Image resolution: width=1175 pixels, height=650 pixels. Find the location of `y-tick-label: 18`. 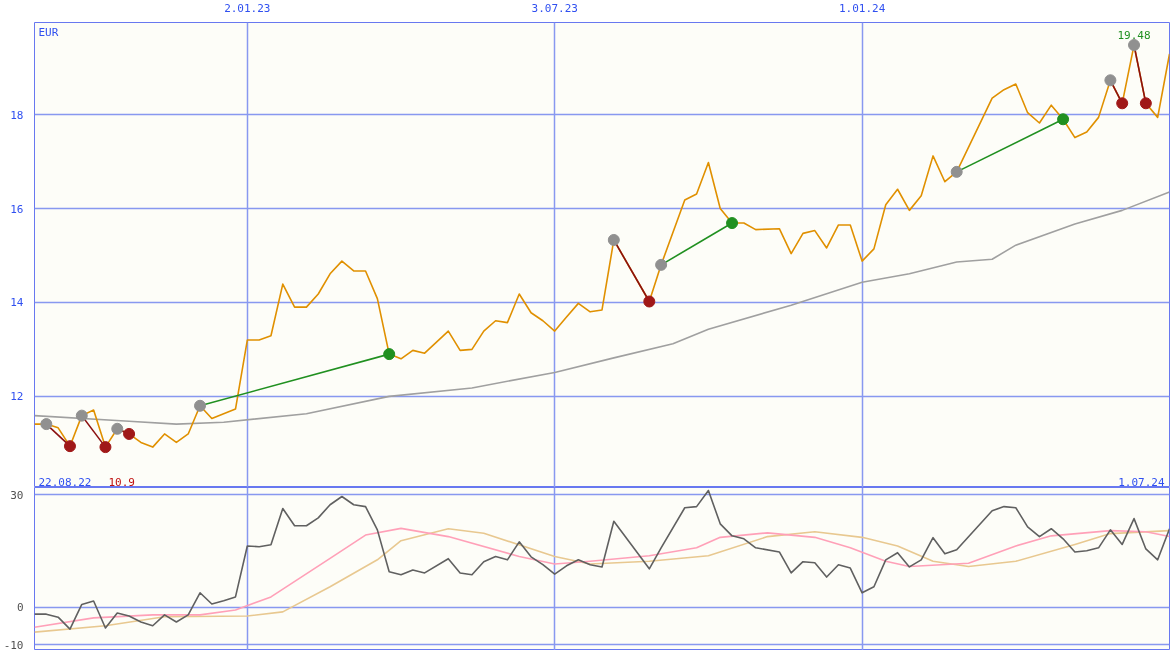

y-tick-label: 18 is located at coordinates (17, 115).